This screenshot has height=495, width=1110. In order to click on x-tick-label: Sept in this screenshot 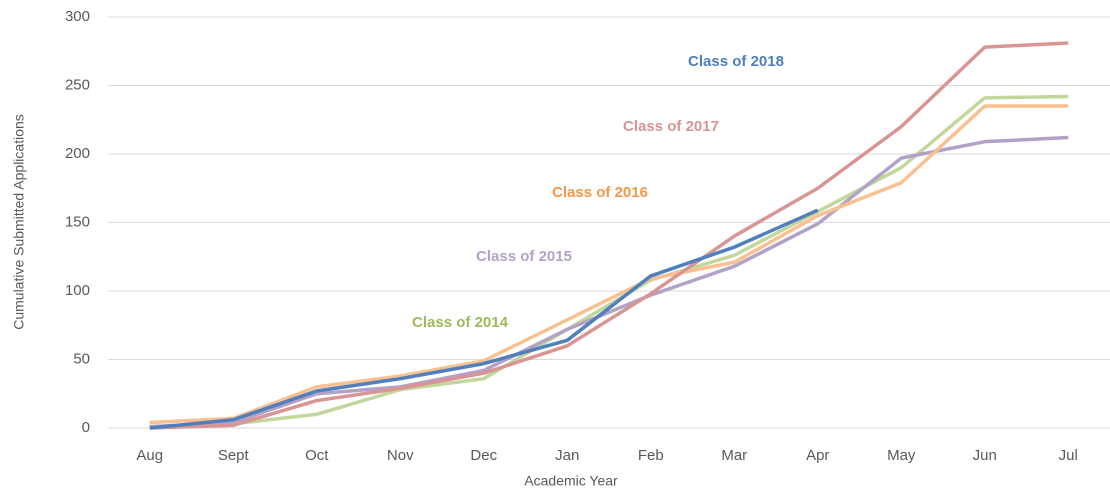, I will do `click(234, 455)`.